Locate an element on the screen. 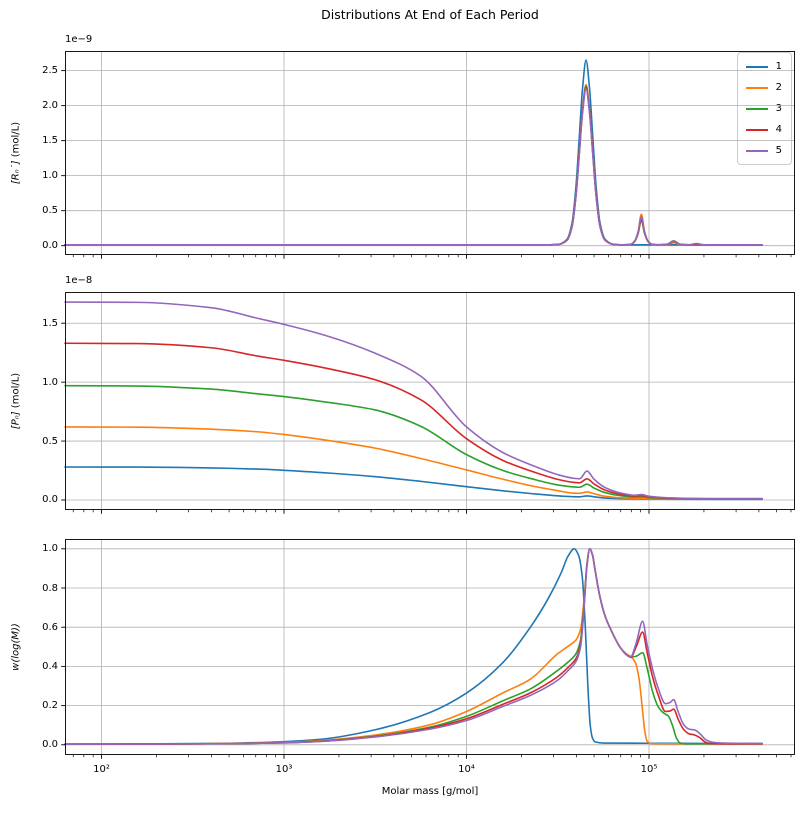  y-tick-label: 0.8 is located at coordinates (50, 588).